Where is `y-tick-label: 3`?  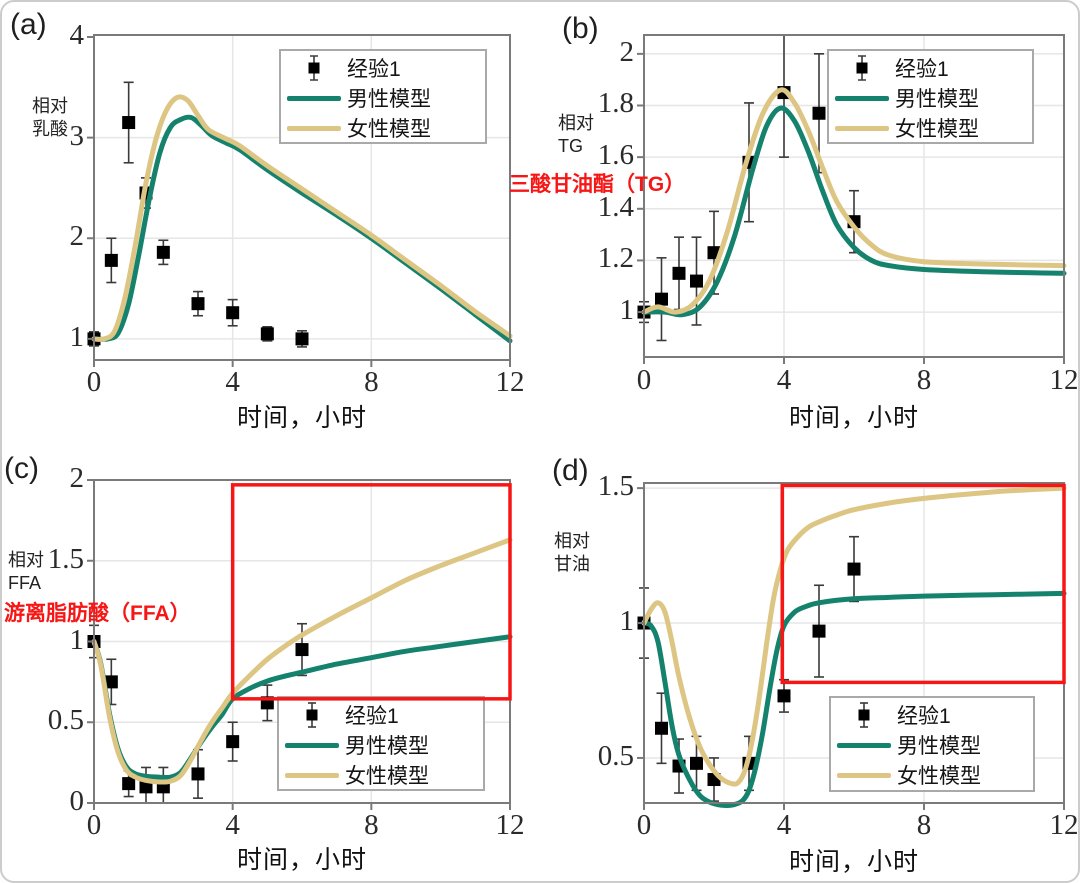 y-tick-label: 3 is located at coordinates (77, 135).